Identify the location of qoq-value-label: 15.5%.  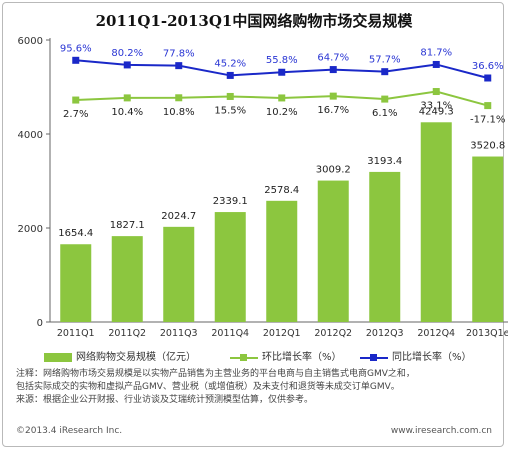
(230, 110).